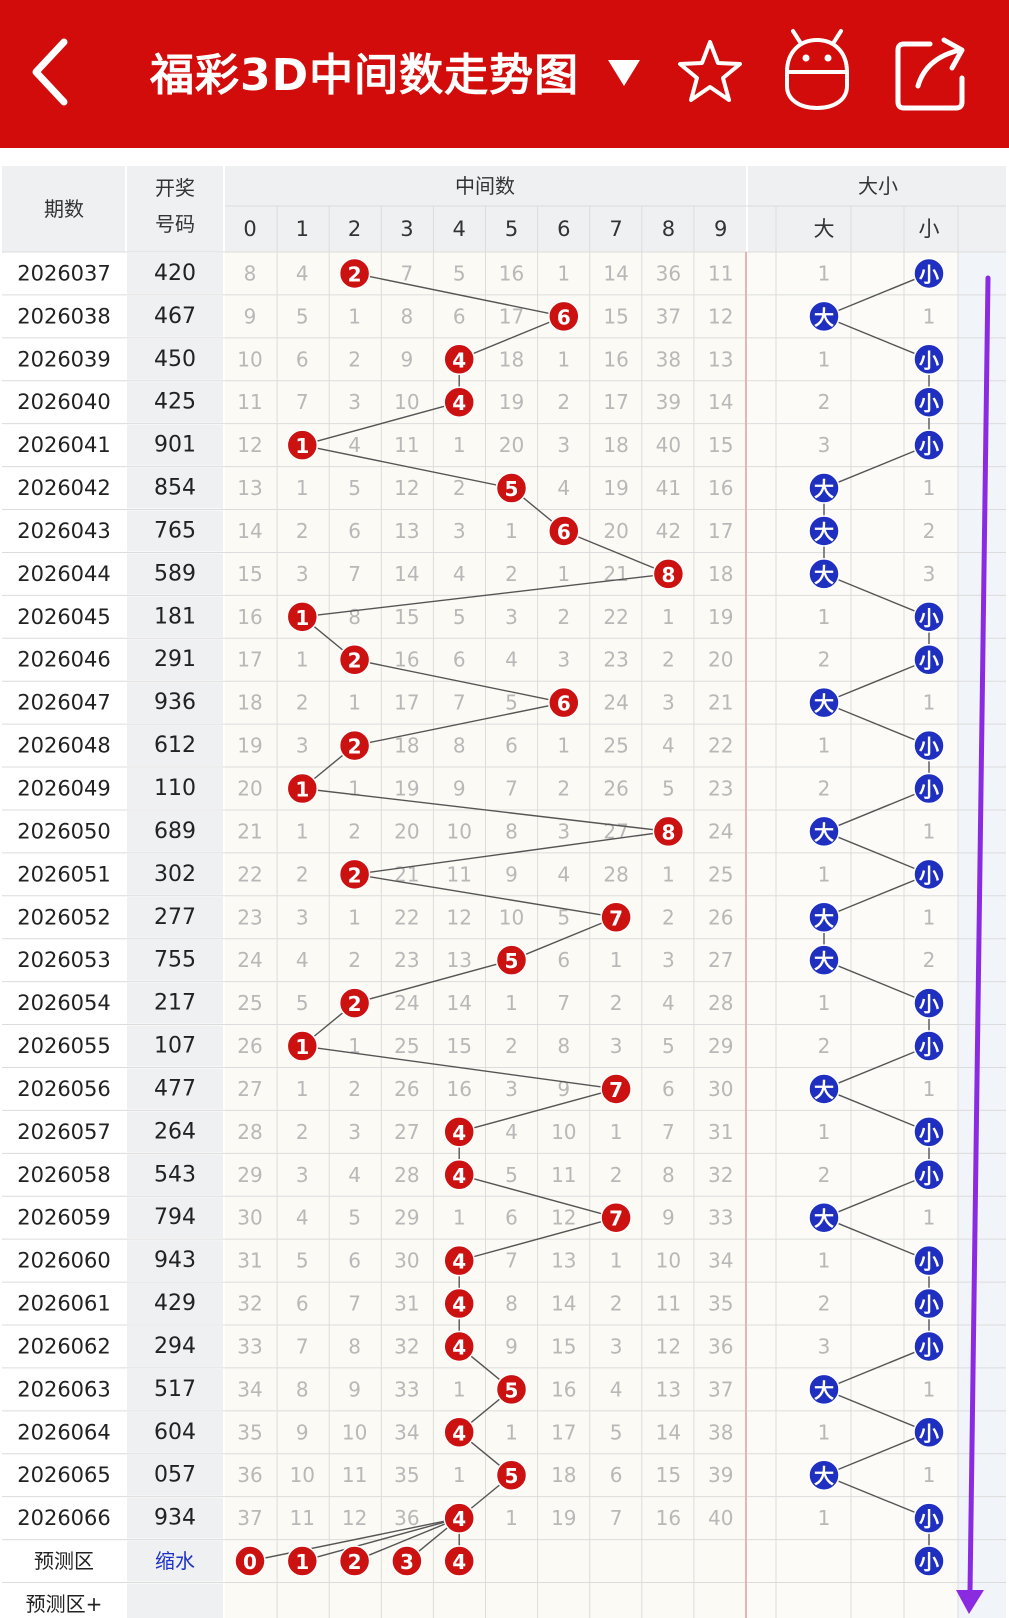 This screenshot has width=1009, height=1618. I want to click on chevron-left-icon, so click(52, 72).